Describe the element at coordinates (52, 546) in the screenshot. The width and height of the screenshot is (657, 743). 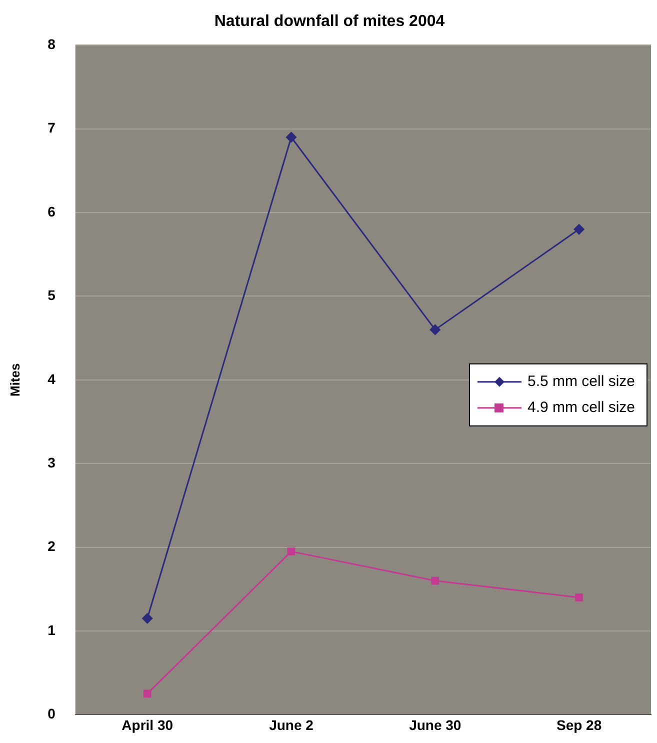
I see `y-tick-label: 2` at that location.